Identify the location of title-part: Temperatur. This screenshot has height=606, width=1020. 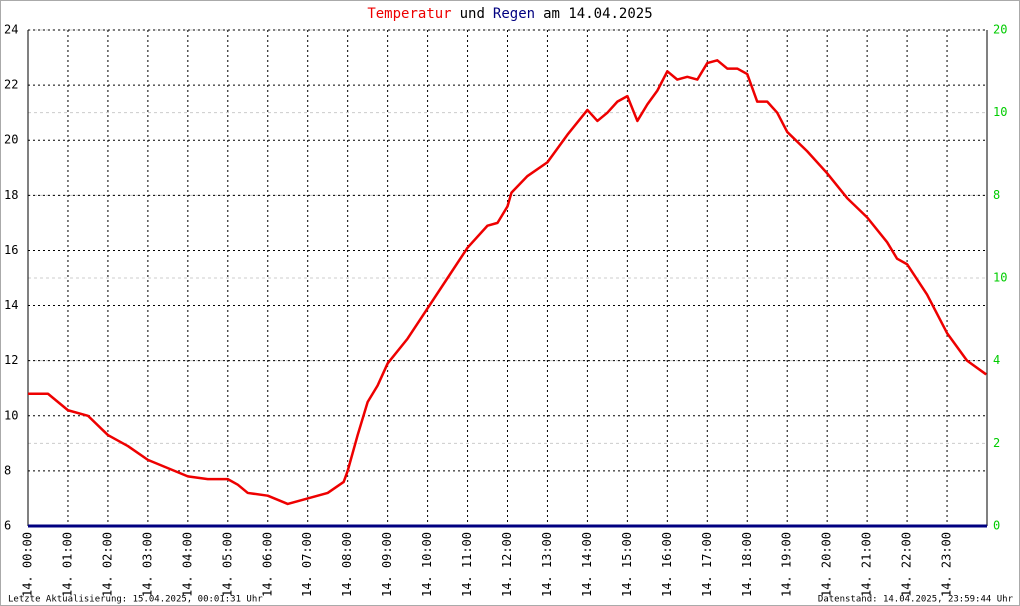
(409, 14).